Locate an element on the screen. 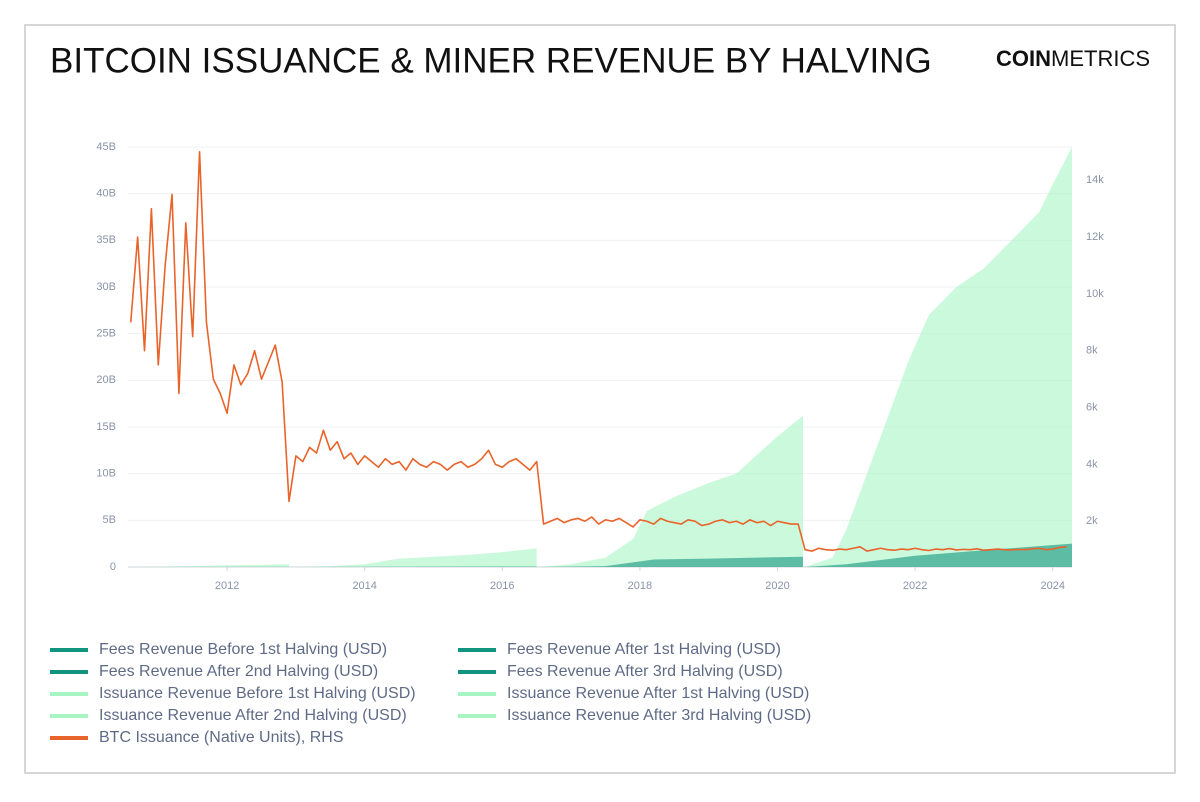 The width and height of the screenshot is (1200, 802). legend-label: BTC Issuance (Native Units), RHS is located at coordinates (221, 737).